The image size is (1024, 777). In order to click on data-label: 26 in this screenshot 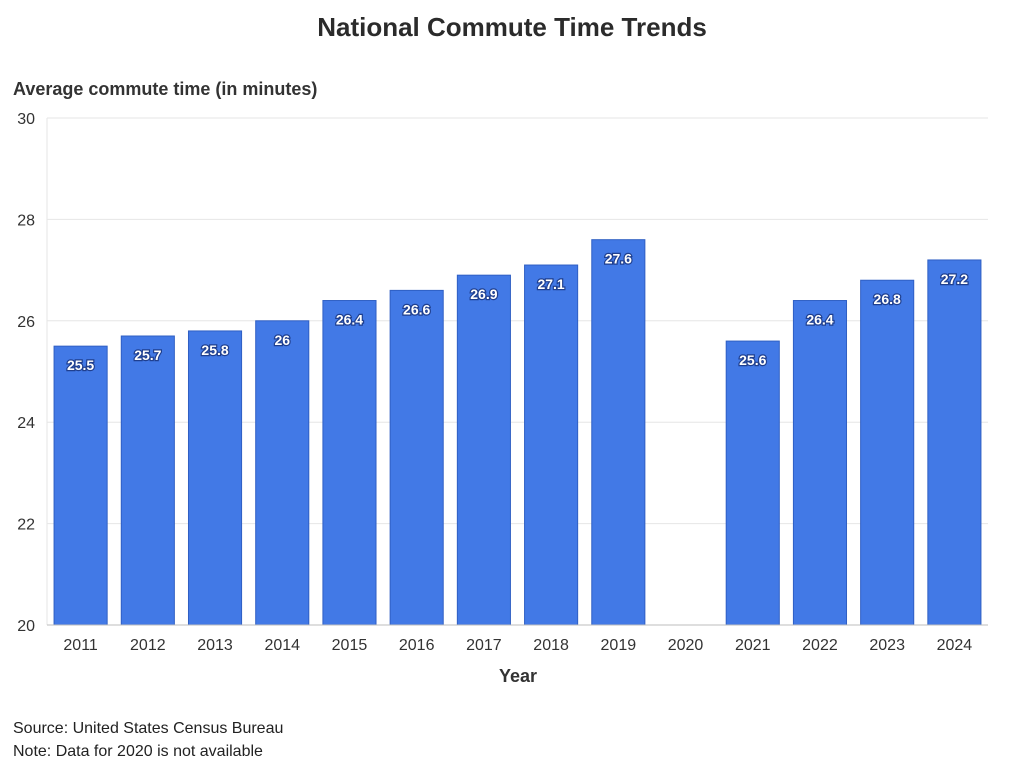, I will do `click(282, 340)`.